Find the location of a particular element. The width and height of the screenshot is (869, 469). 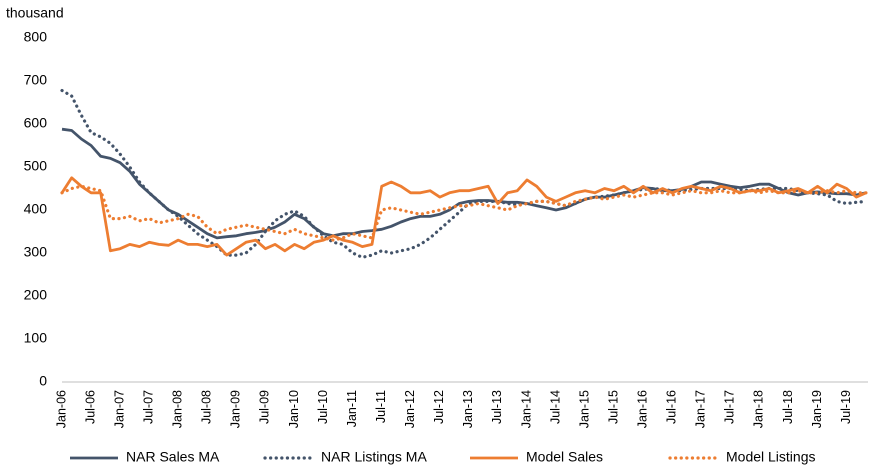

x-tick-label: Jan-11 is located at coordinates (352, 408).